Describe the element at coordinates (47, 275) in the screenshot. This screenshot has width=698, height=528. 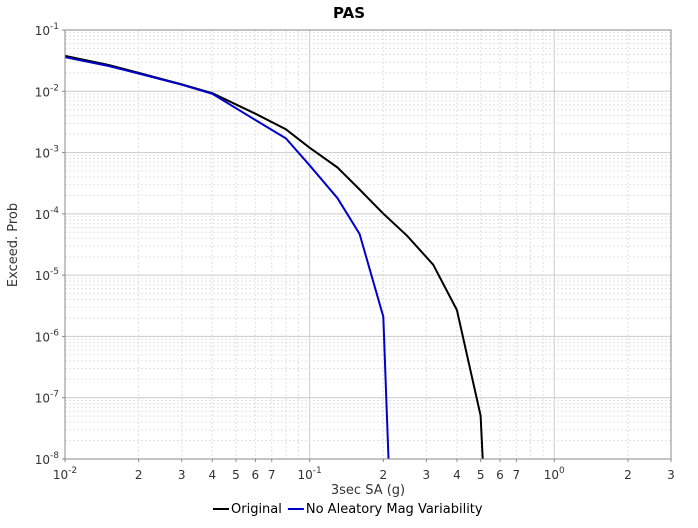
I see `y-tick-label: 10⁻⁵` at that location.